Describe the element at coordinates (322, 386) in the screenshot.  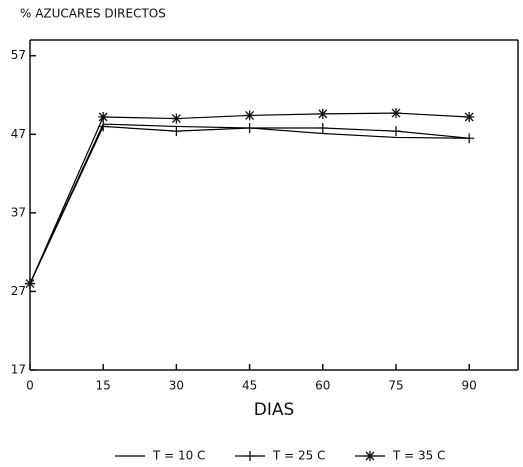
I see `x-tick-label: 60` at that location.